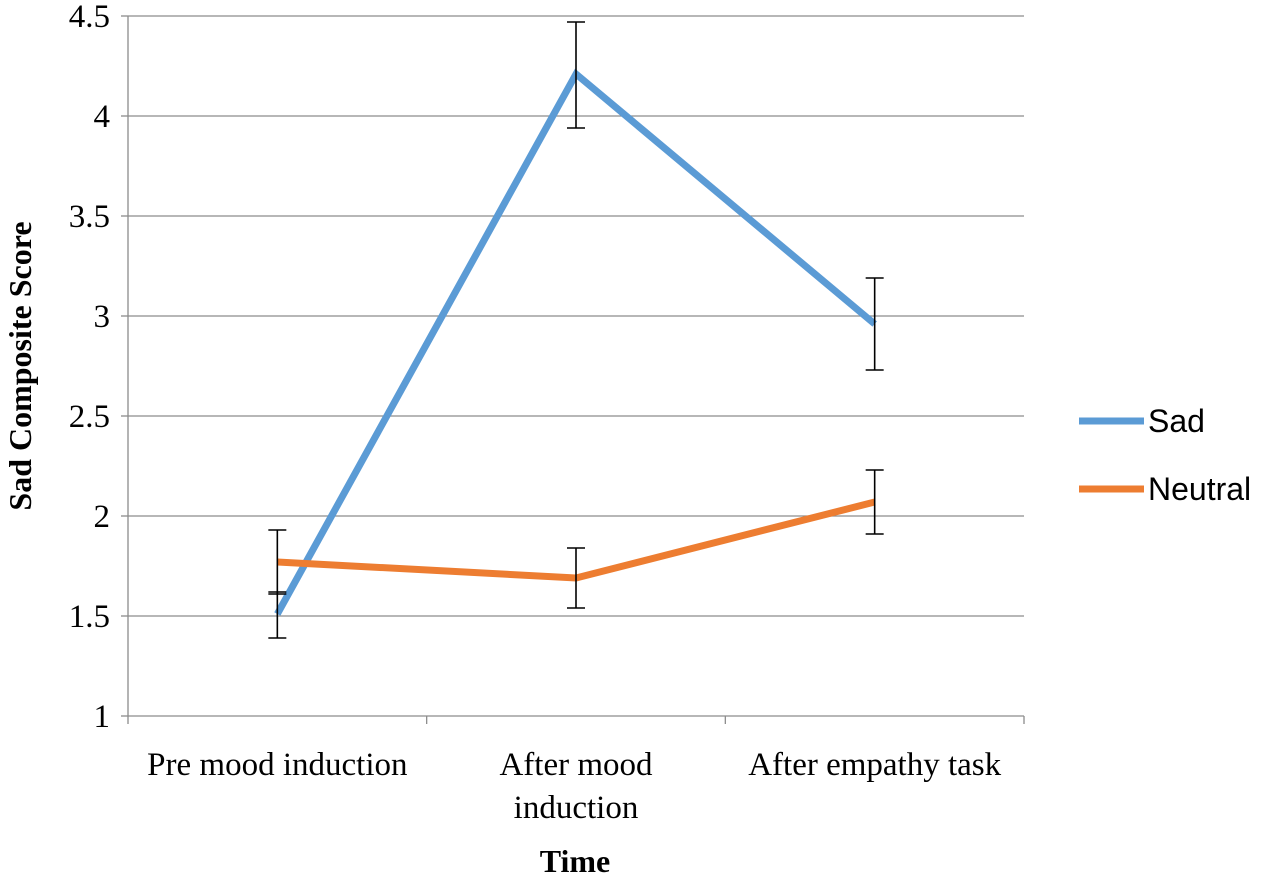 Image resolution: width=1267 pixels, height=880 pixels. Describe the element at coordinates (1199, 489) in the screenshot. I see `legend-label: Neutral` at that location.